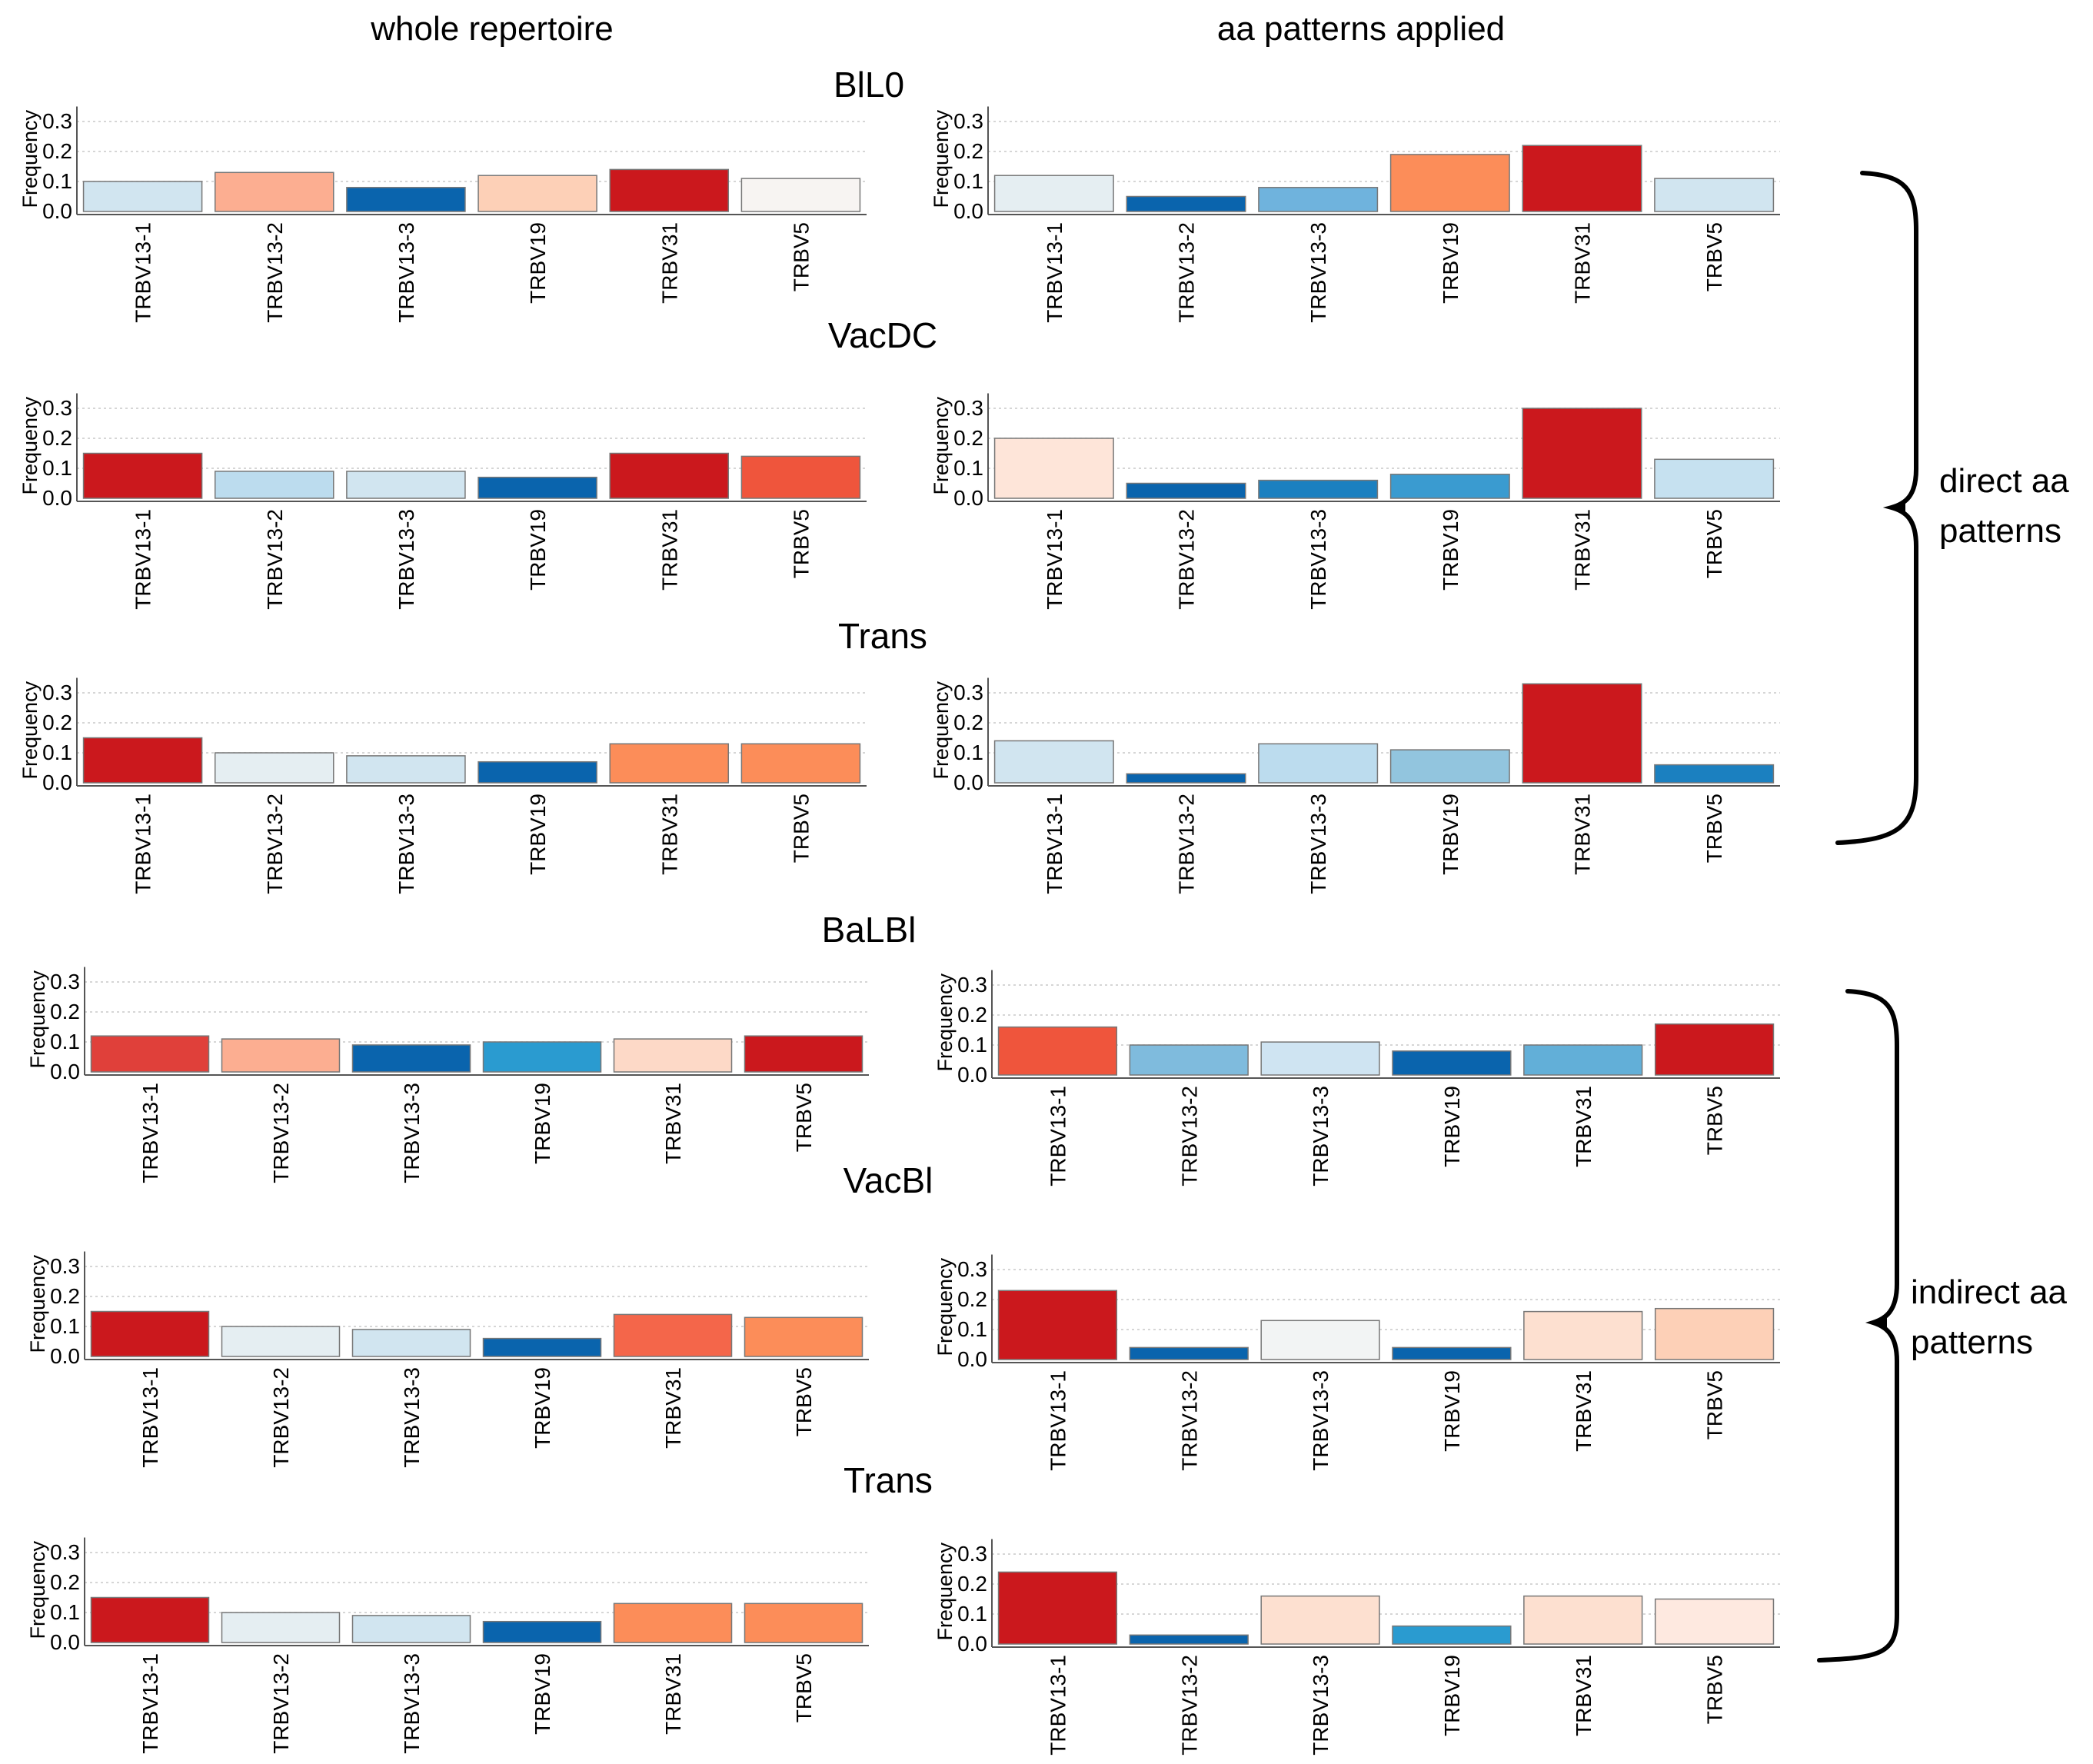 This screenshot has width=2093, height=1764. I want to click on indirect-label-line2: patterns, so click(1972, 1342).